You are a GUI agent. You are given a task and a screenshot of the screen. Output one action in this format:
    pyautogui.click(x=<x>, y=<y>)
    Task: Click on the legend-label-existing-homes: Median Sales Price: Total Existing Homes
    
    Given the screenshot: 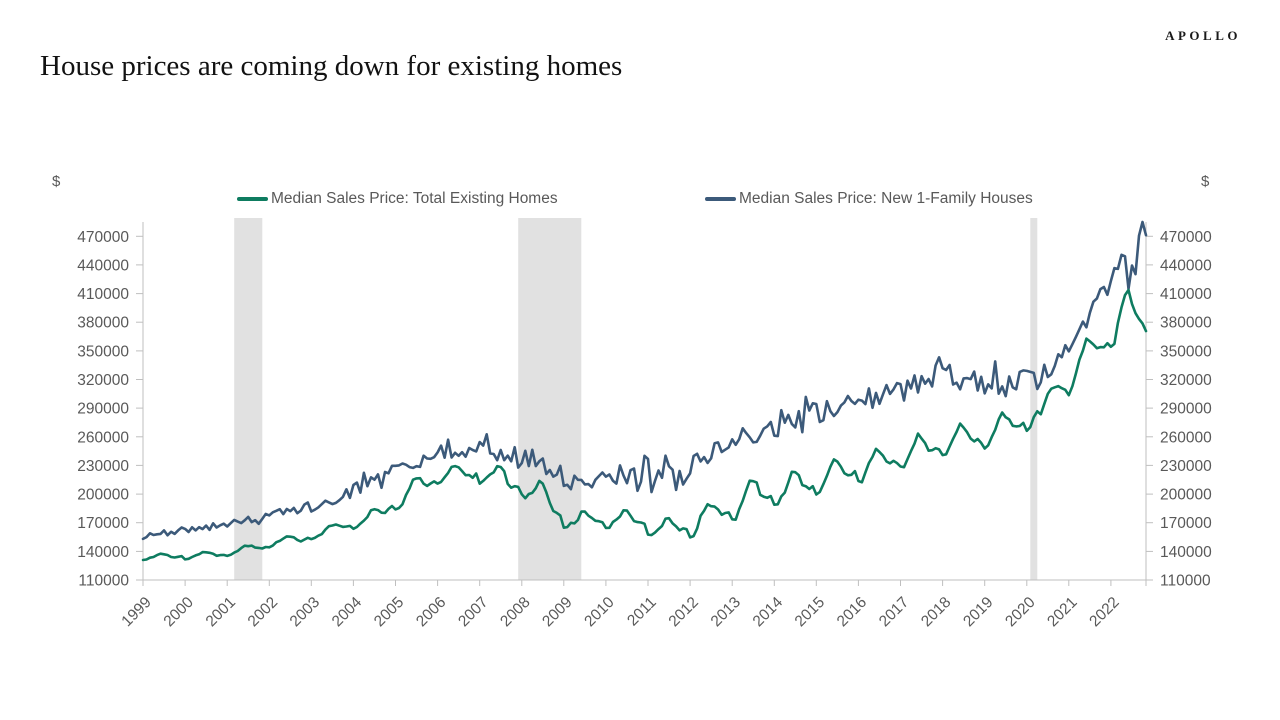 What is the action you would take?
    pyautogui.click(x=414, y=198)
    